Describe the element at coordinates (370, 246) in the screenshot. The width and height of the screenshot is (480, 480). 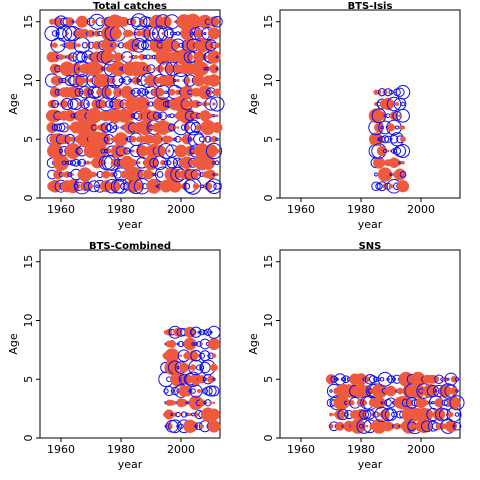
I see `panel-title: SNS` at that location.